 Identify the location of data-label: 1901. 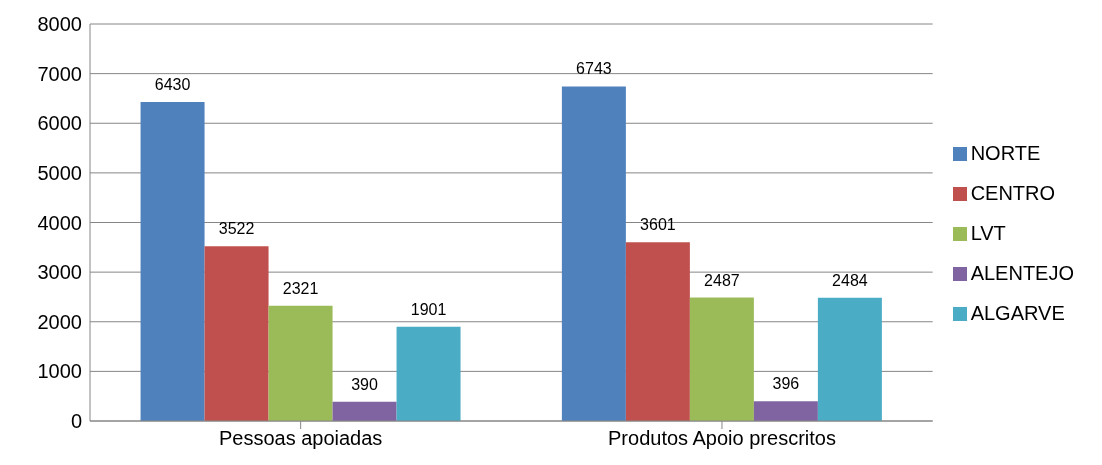
(428, 309).